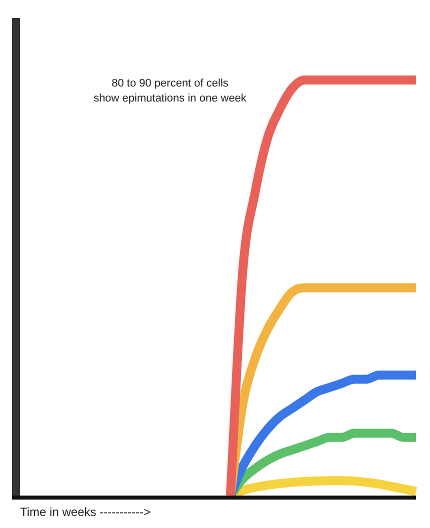 The image size is (430, 528). I want to click on x-axis-title: Time in weeks ----------->, so click(85, 512).